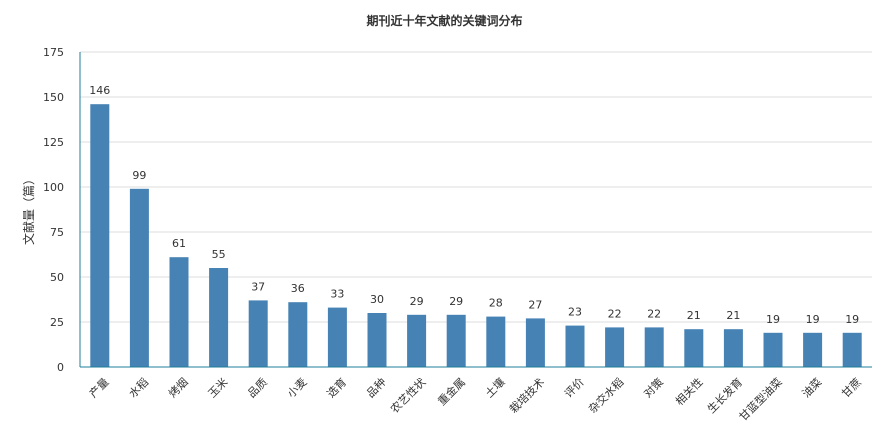 The width and height of the screenshot is (889, 445). What do you see at coordinates (297, 388) in the screenshot?
I see `x-tick-label: 小麦` at bounding box center [297, 388].